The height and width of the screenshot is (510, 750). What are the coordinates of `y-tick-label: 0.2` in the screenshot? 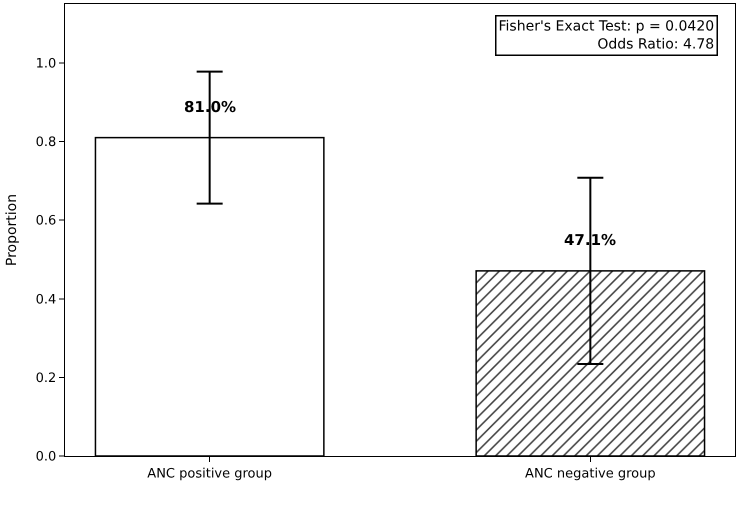 It's located at (46, 378).